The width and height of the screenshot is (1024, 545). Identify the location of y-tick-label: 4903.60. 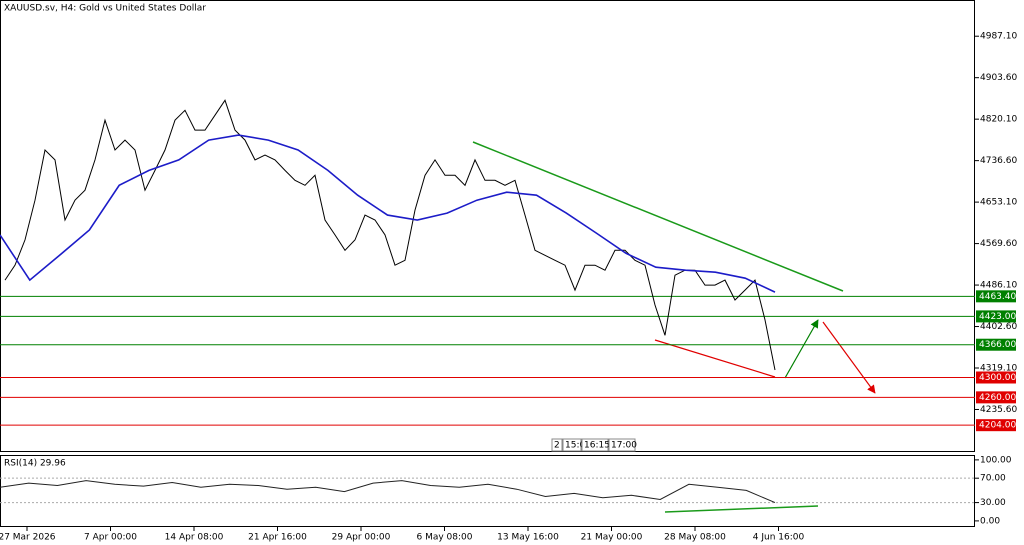
(998, 78).